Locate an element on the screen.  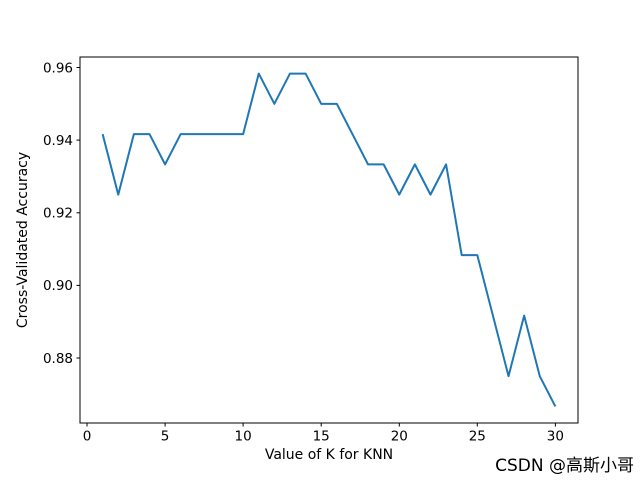
x-tick-label: 5 is located at coordinates (165, 437).